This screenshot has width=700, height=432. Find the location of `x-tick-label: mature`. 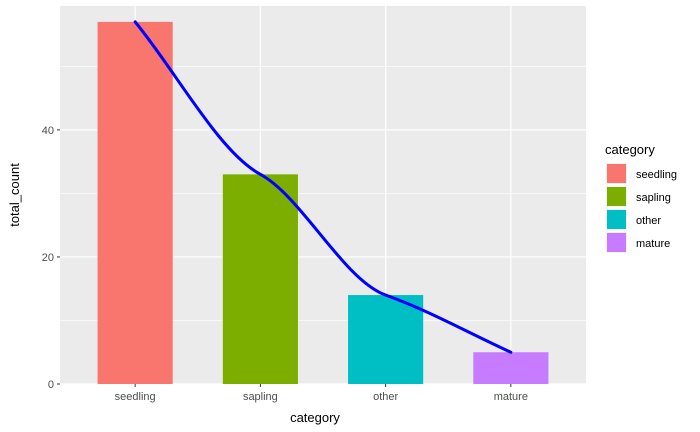

x-tick-label: mature is located at coordinates (511, 397).